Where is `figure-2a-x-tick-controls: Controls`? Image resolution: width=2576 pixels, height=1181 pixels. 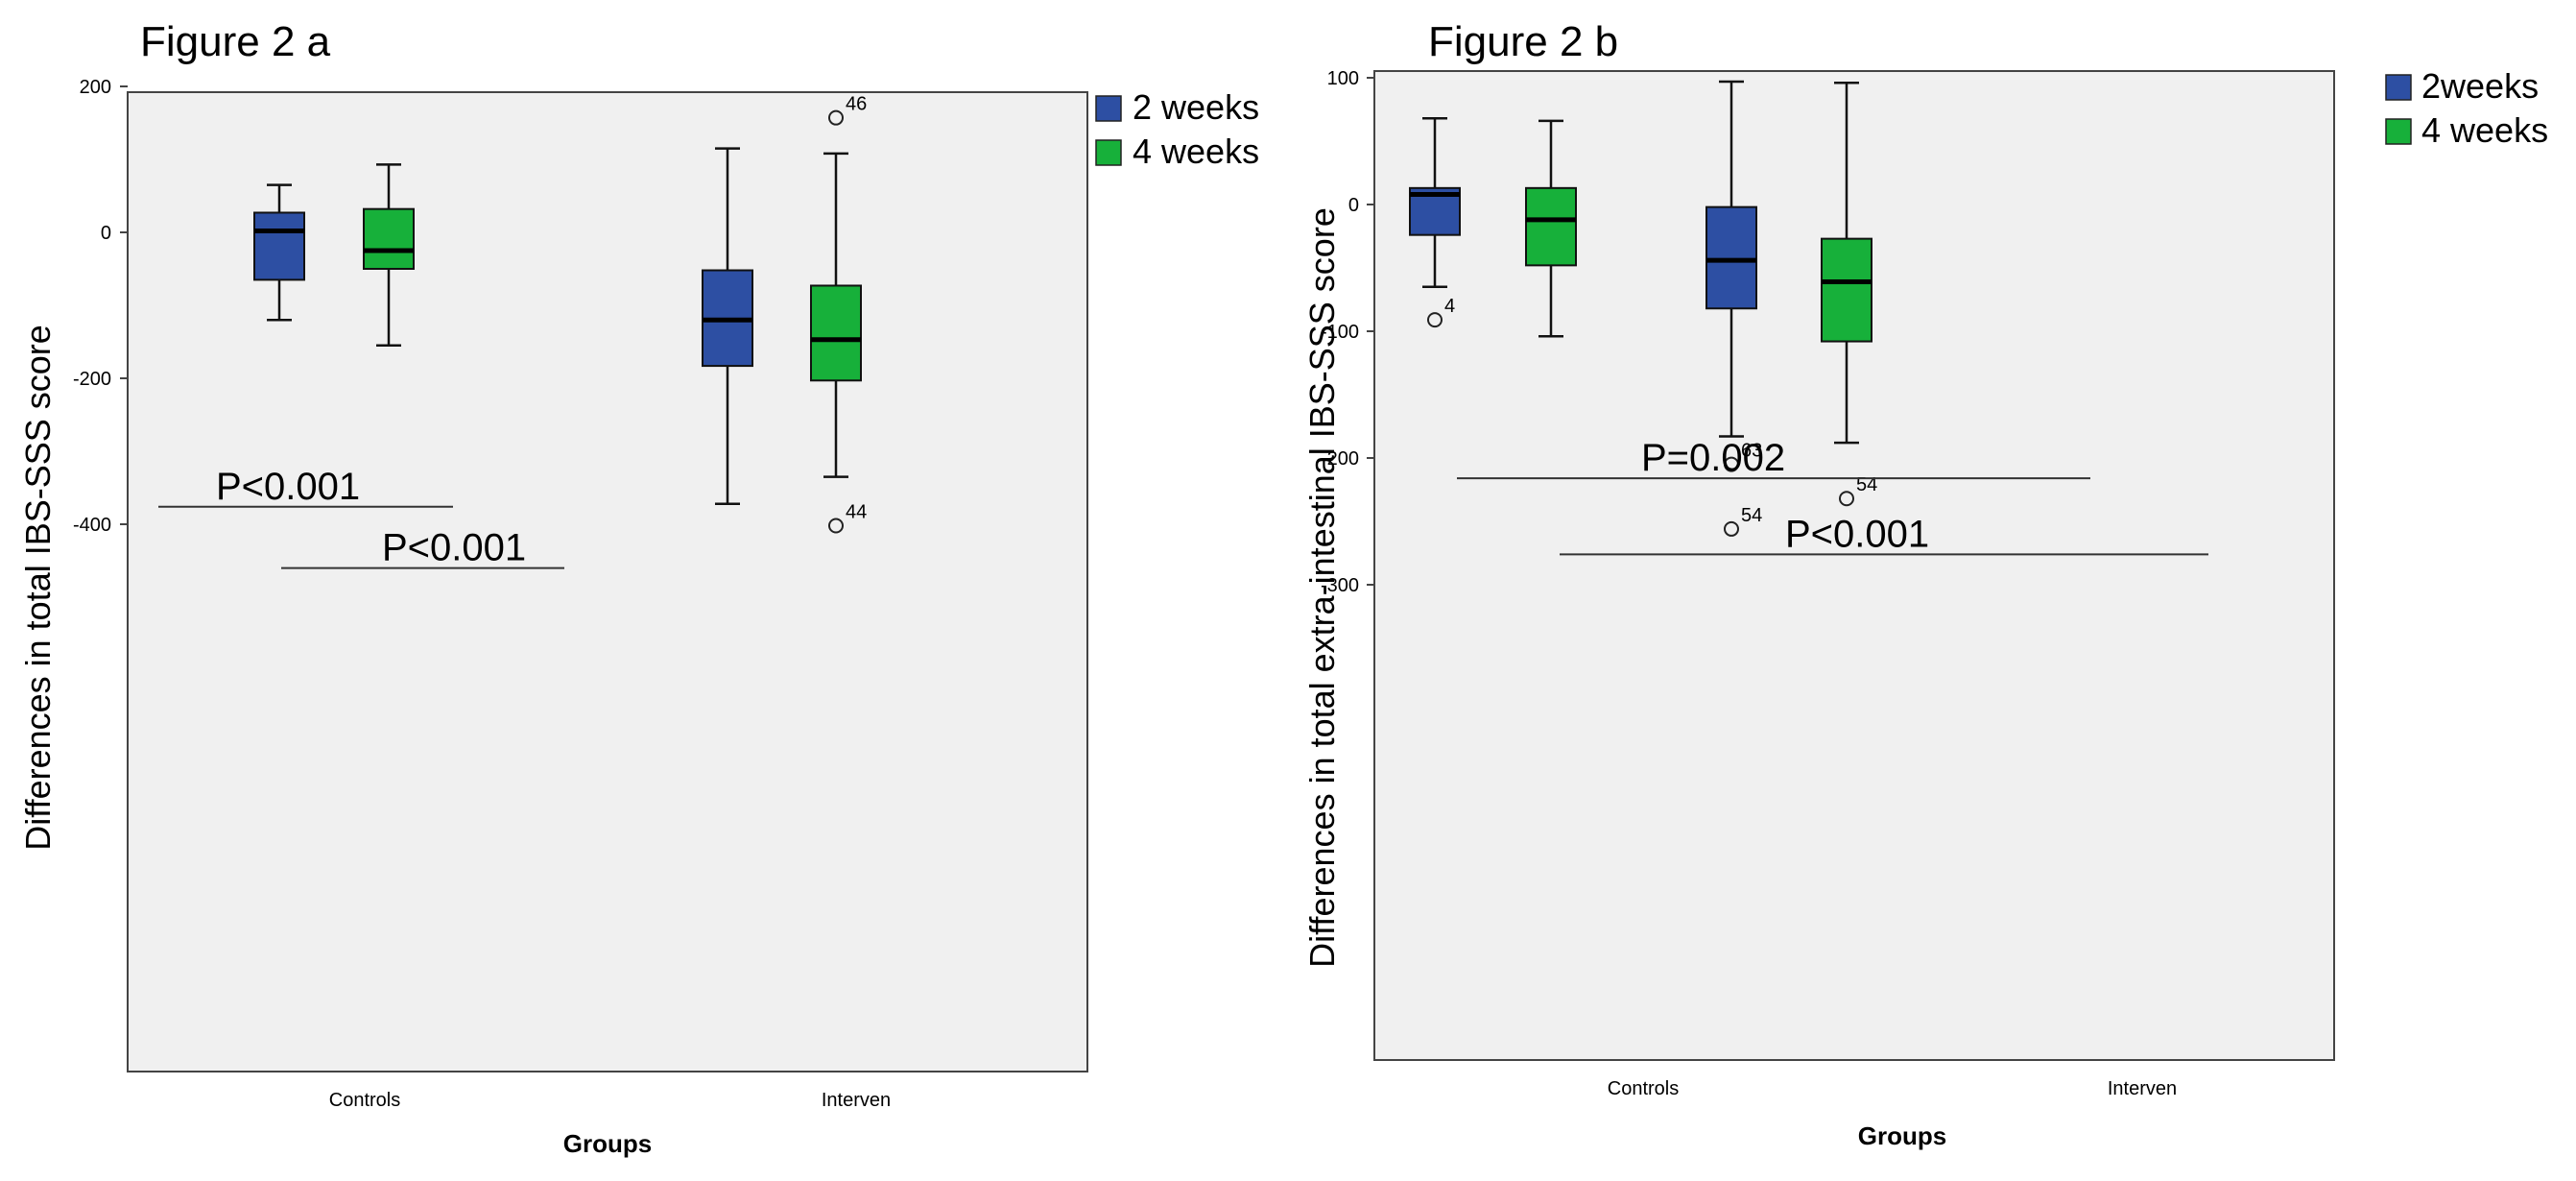
figure-2a-x-tick-controls: Controls is located at coordinates (364, 1100).